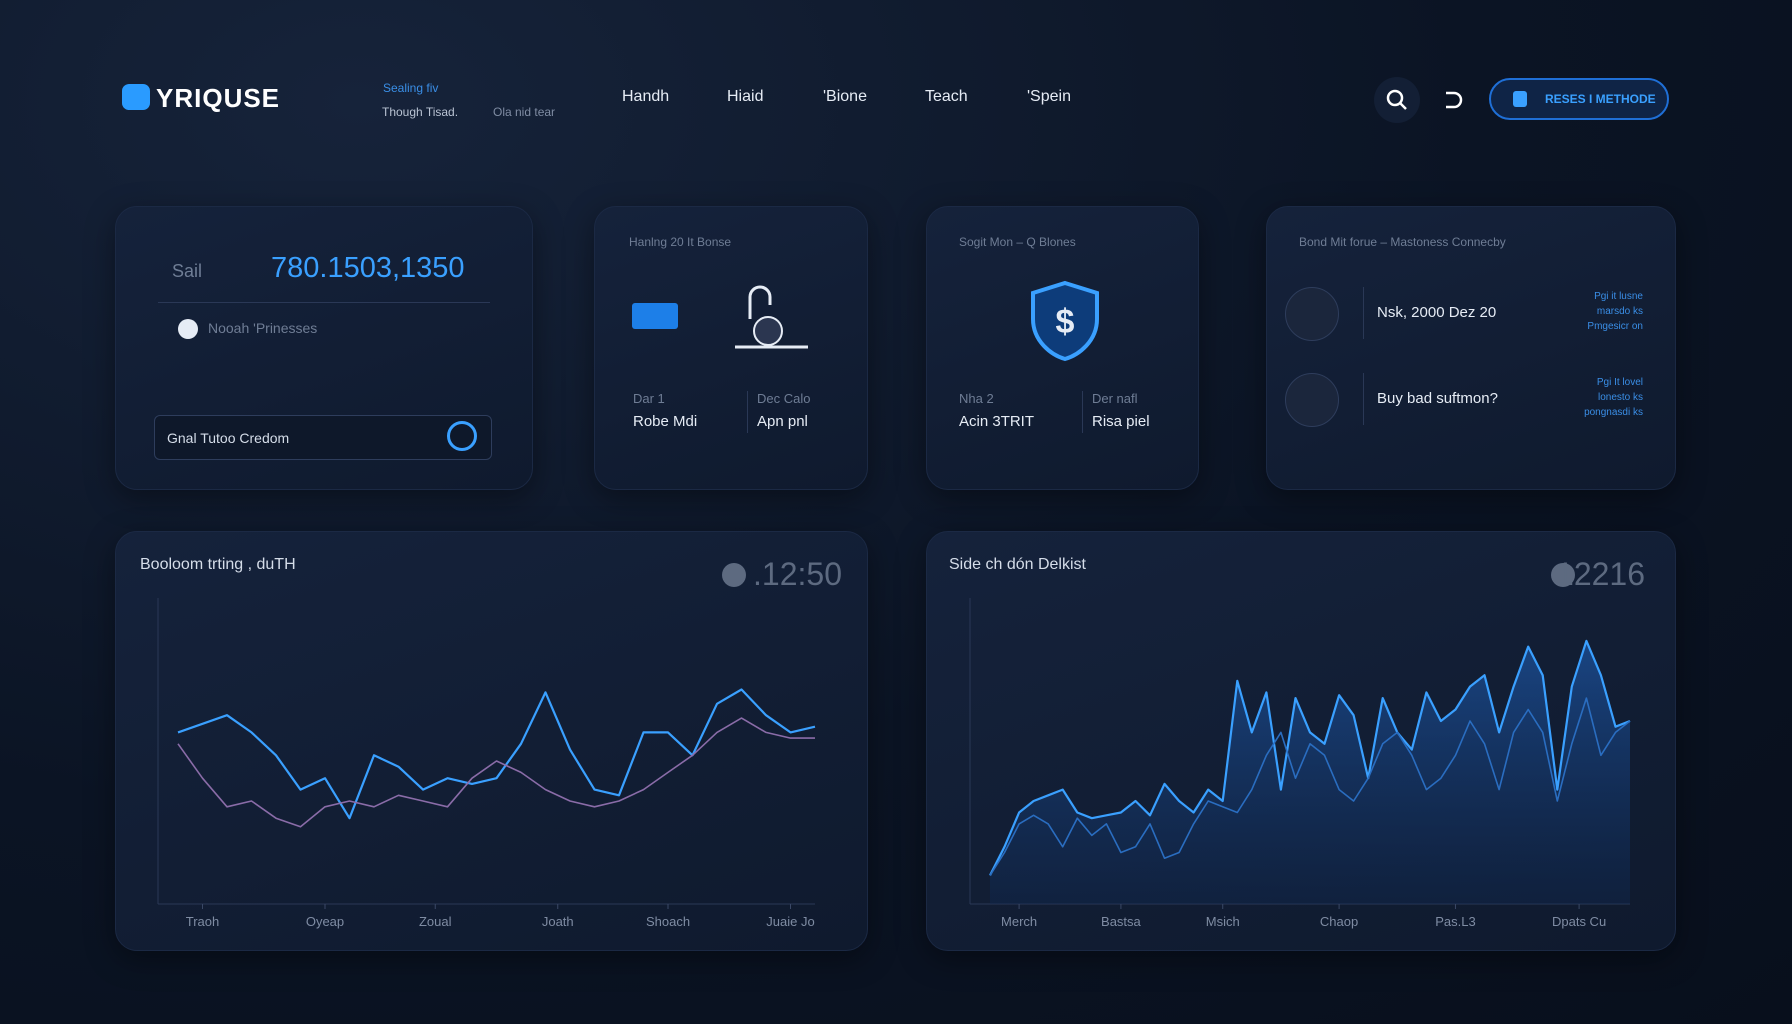 This screenshot has width=1792, height=1024. I want to click on primary-button: RESES I METHODE, so click(1579, 99).